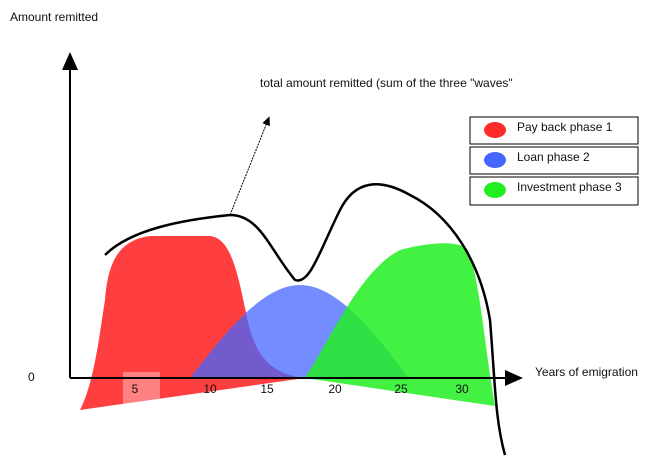  Describe the element at coordinates (210, 389) in the screenshot. I see `x-tick-label: 10` at that location.